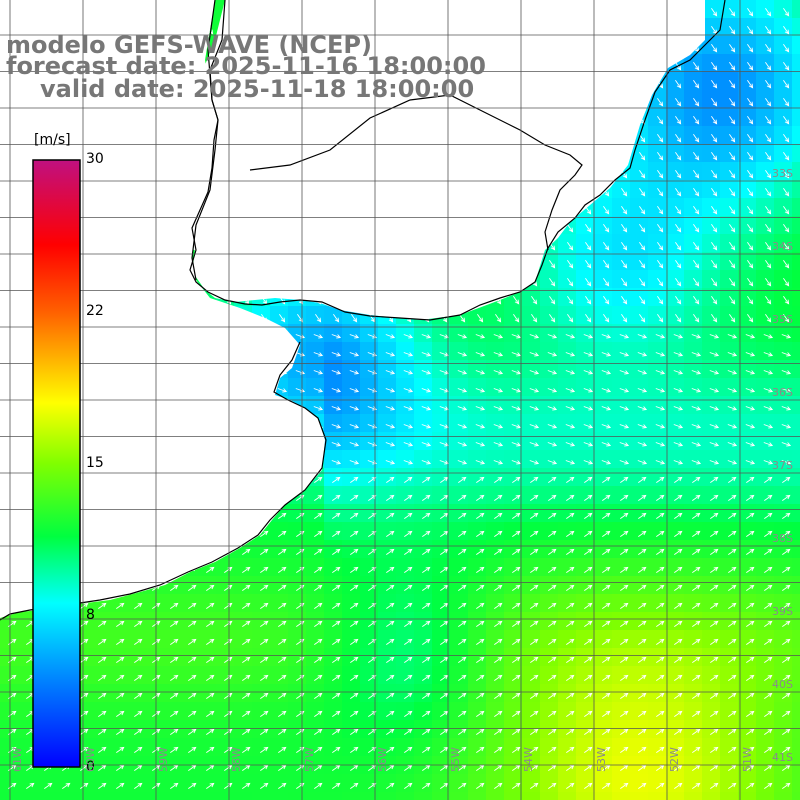  I want to click on lon-label: 59W, so click(163, 759).